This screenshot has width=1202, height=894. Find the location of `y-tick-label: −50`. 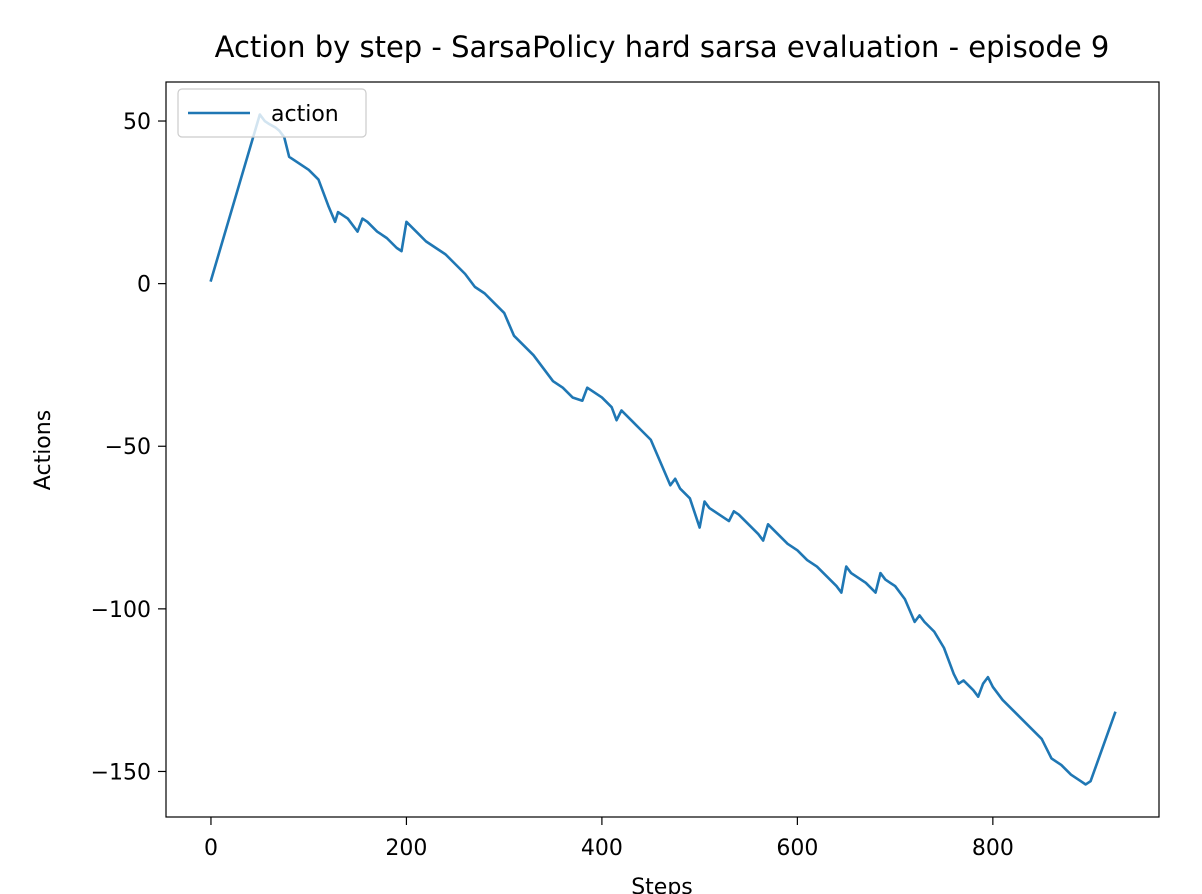

y-tick-label: −50 is located at coordinates (128, 447).